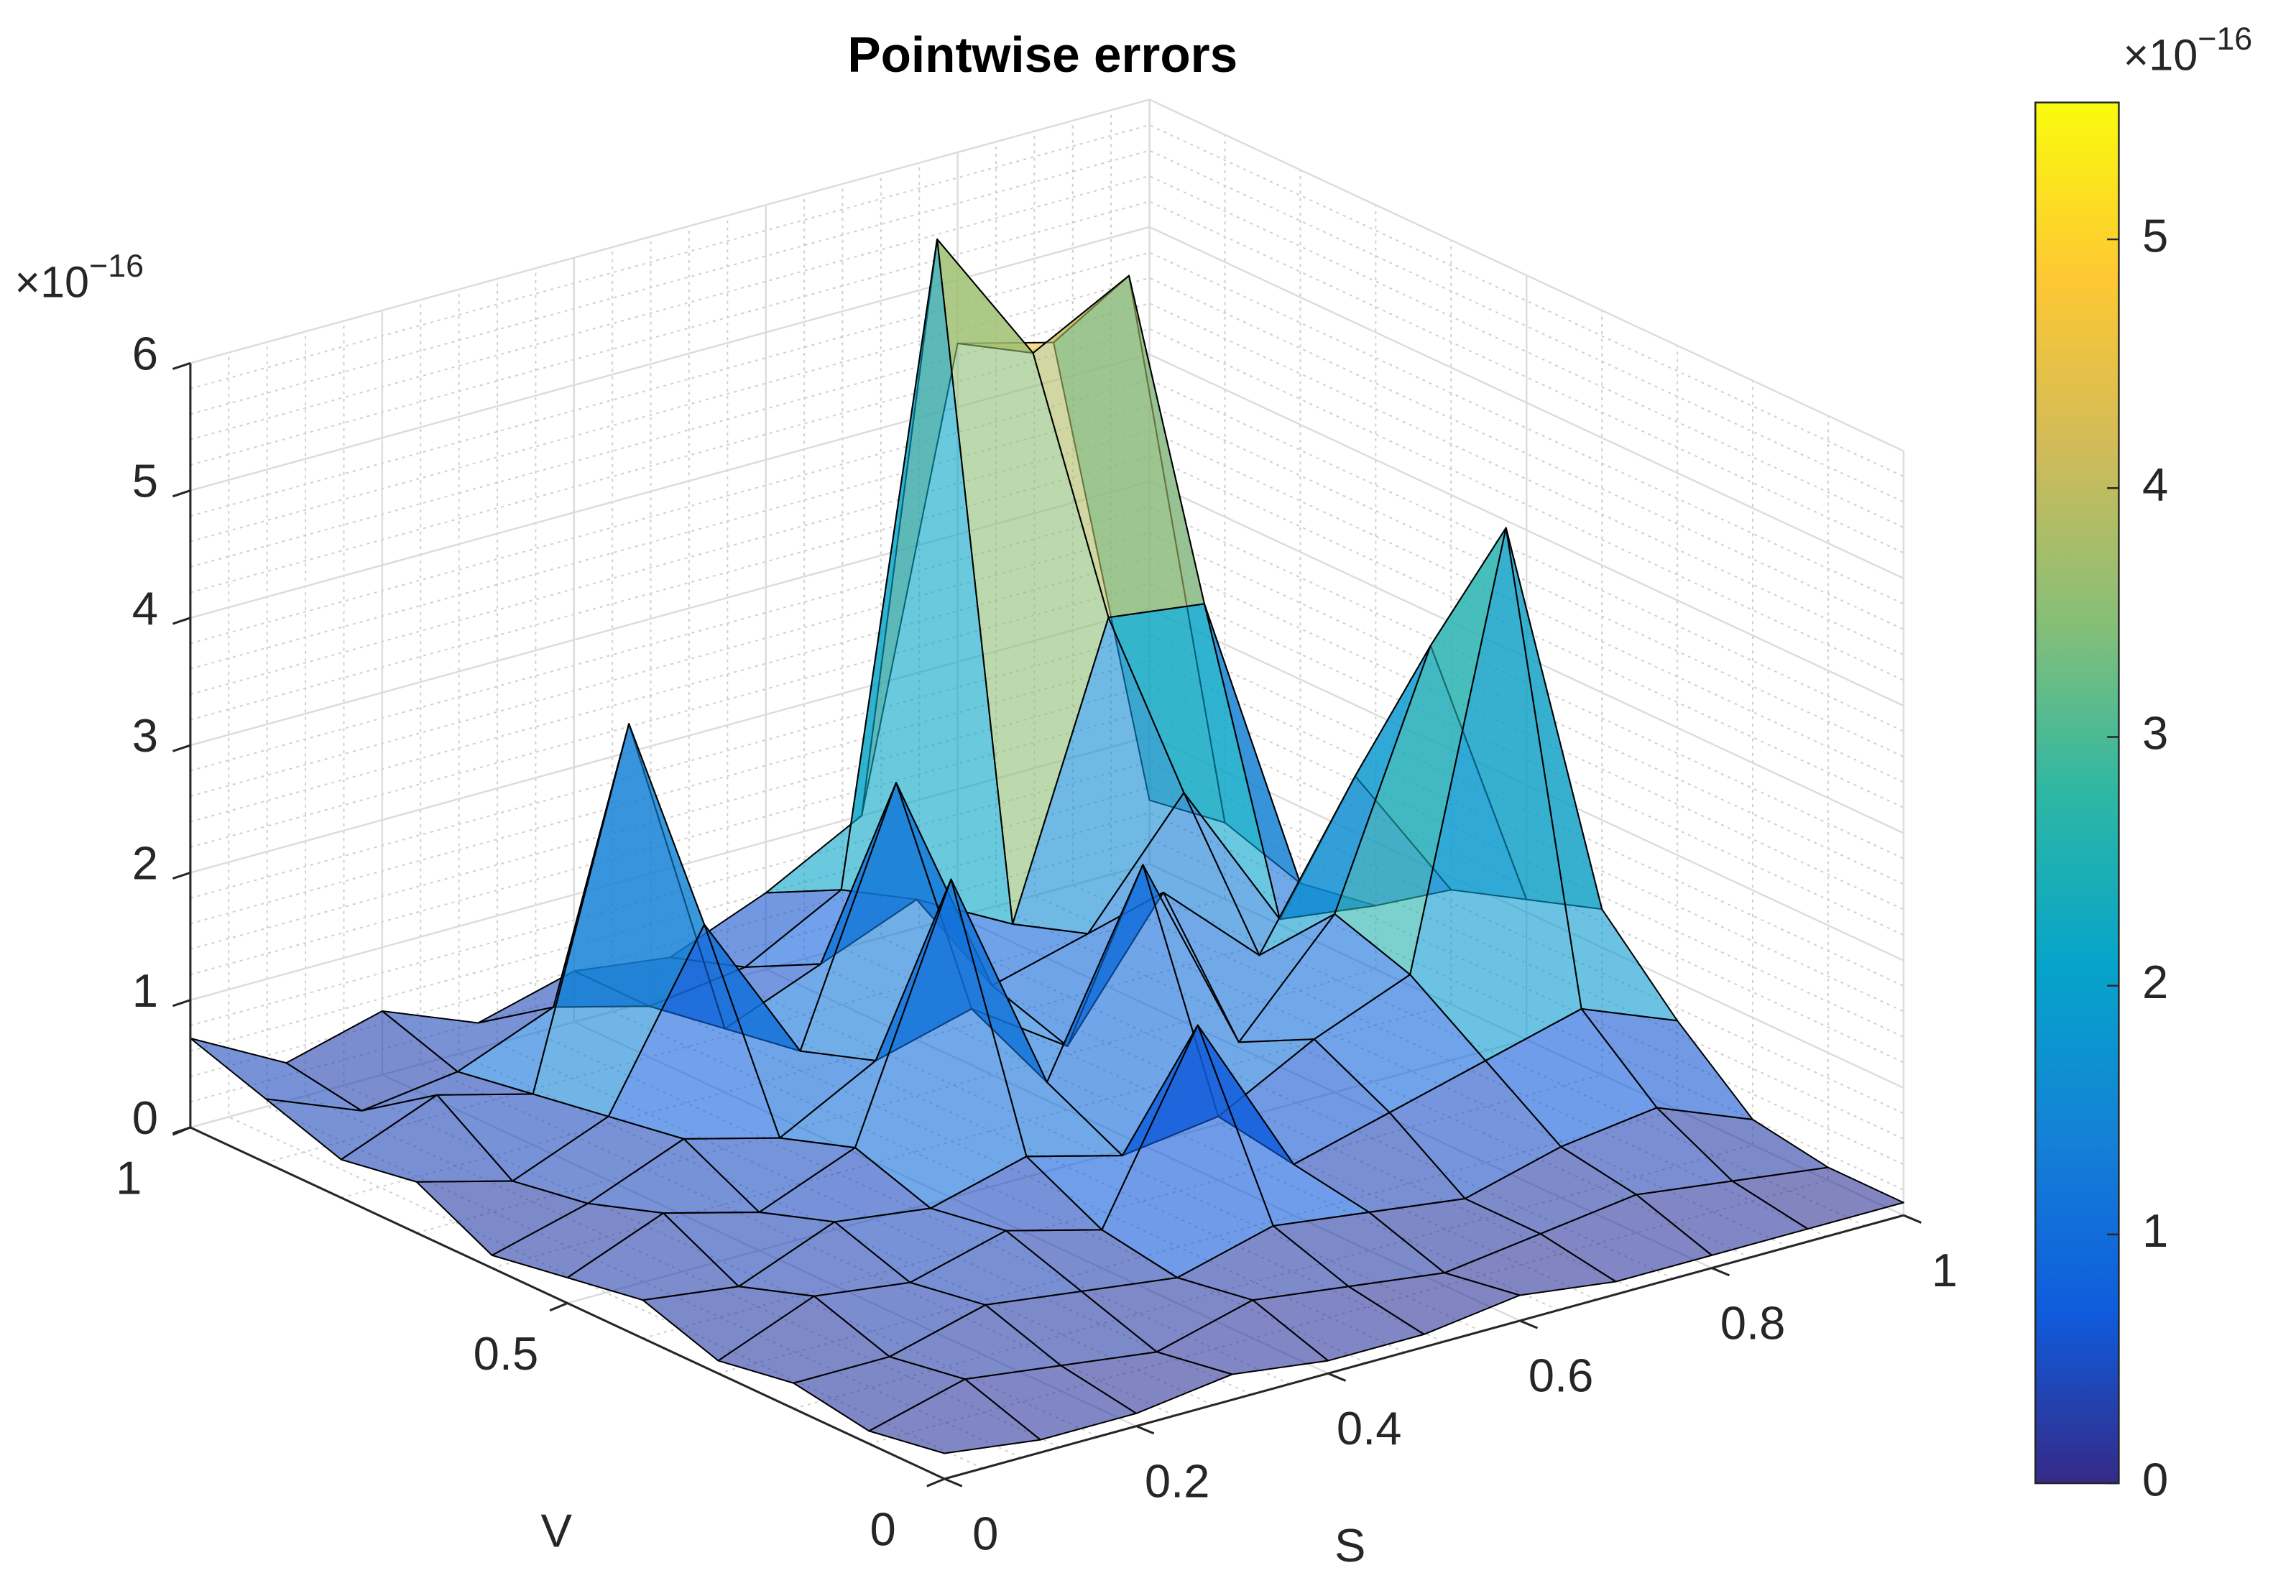 This screenshot has width=2296, height=1596. Describe the element at coordinates (2155, 1479) in the screenshot. I see `colorbar-tick-label: 0` at that location.